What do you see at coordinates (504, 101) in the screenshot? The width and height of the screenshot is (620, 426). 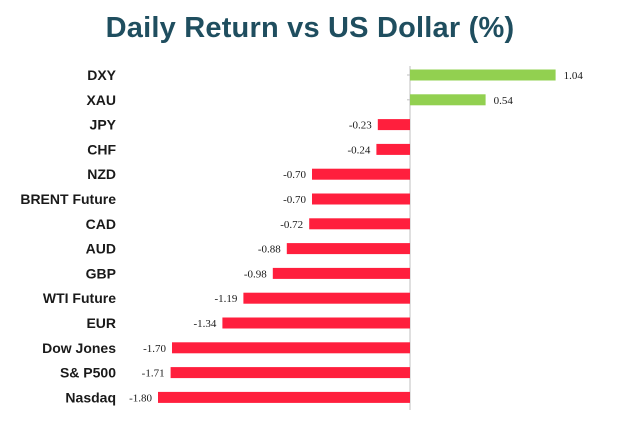 I see `value-label: 0.54` at bounding box center [504, 101].